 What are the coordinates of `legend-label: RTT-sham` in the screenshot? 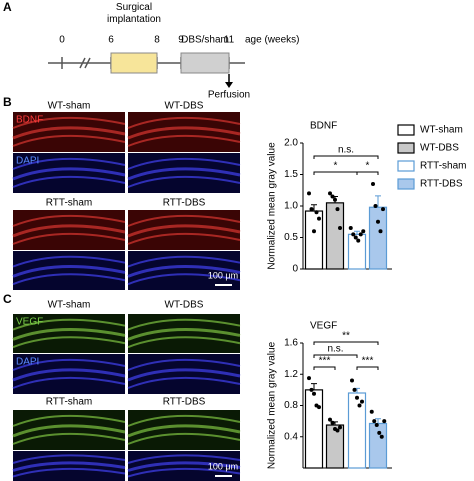 It's located at (443, 166).